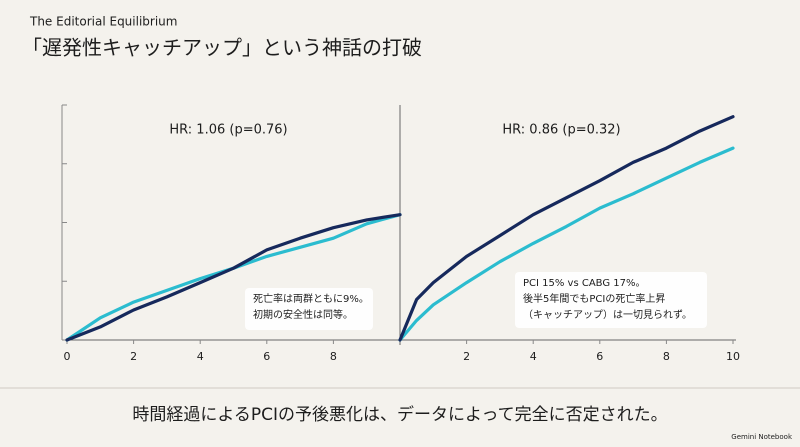 The width and height of the screenshot is (800, 447). What do you see at coordinates (607, 315) in the screenshot?
I see `note-text: （キャッチアップ）は一切見られず。` at bounding box center [607, 315].